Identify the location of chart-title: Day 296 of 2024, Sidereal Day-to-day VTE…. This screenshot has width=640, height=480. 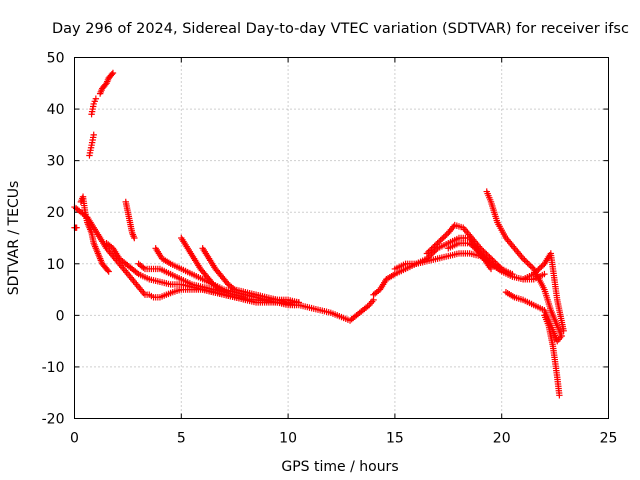
(340, 29).